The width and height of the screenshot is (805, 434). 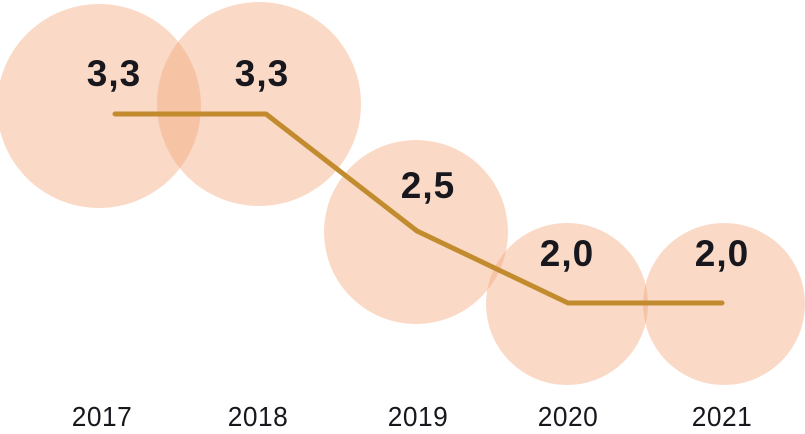 What do you see at coordinates (114, 73) in the screenshot?
I see `value-label-2017: 3,3` at bounding box center [114, 73].